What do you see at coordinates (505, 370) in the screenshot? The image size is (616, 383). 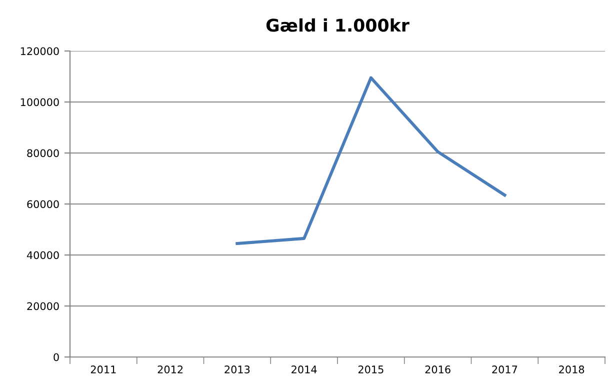 I see `x-tick-label: 2017` at bounding box center [505, 370].